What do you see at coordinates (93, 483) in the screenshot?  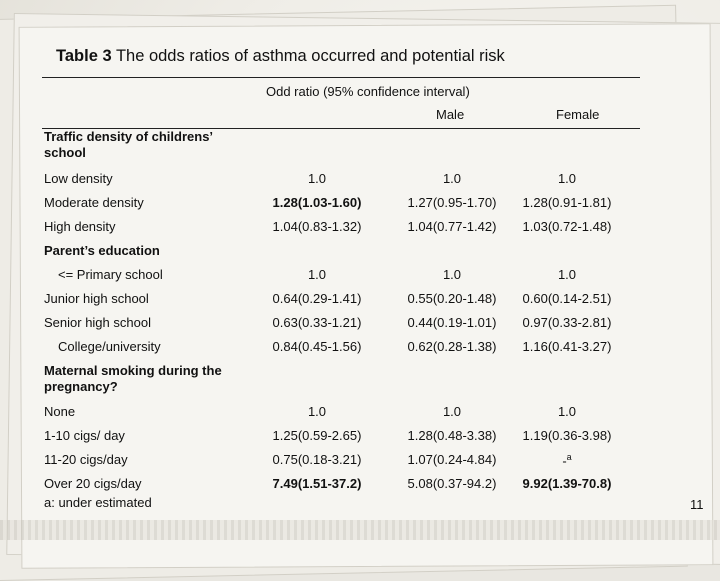 I see `row-label: Over 20 cigs/day` at bounding box center [93, 483].